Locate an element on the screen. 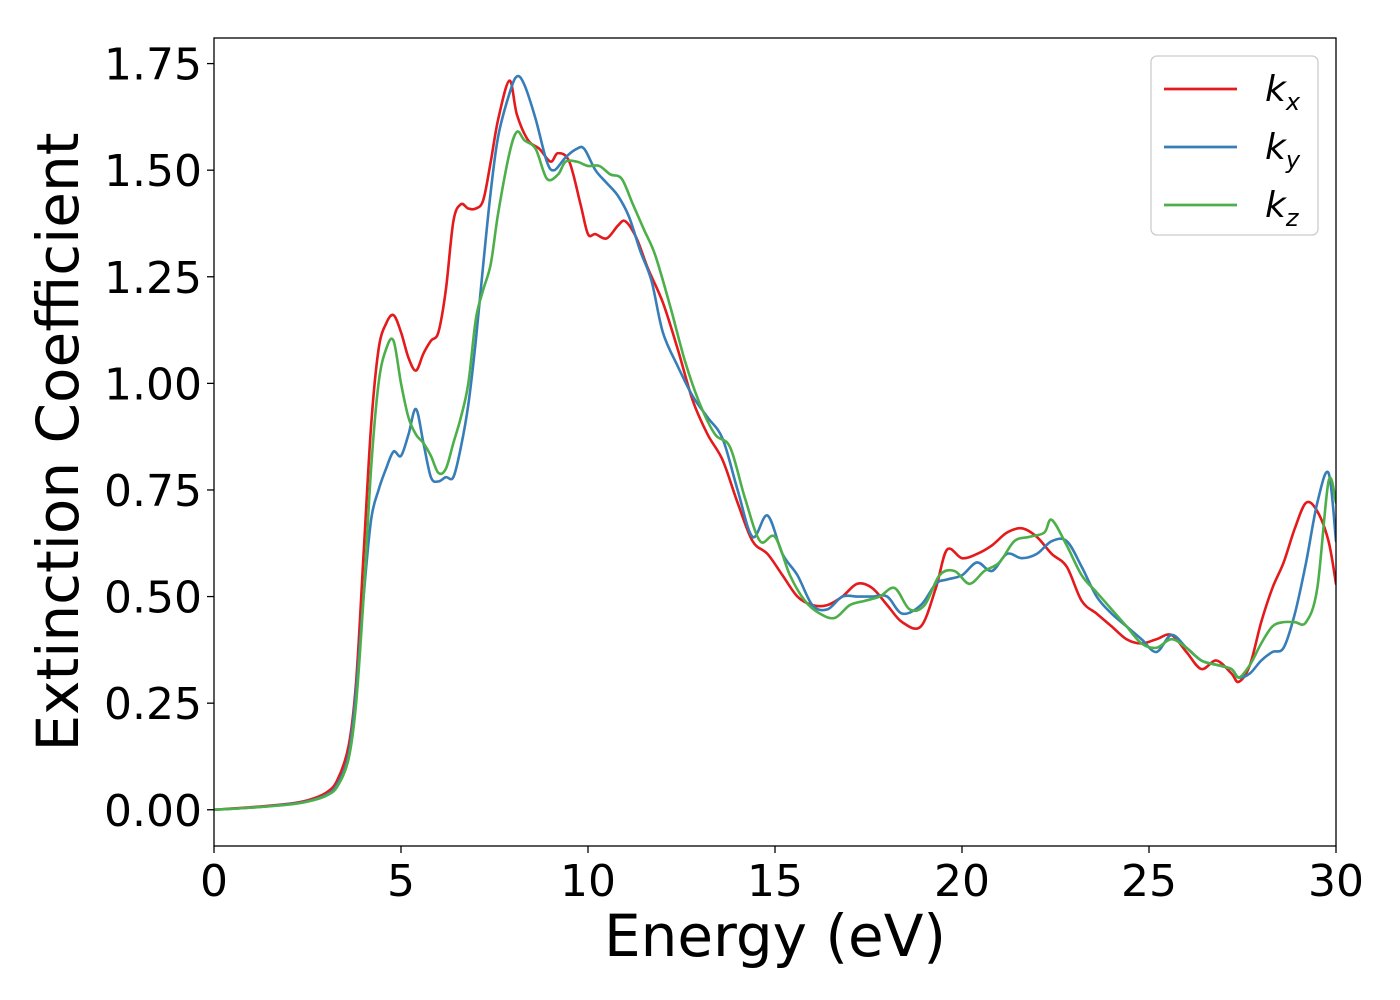  x-tick-label: 15 is located at coordinates (775, 881).